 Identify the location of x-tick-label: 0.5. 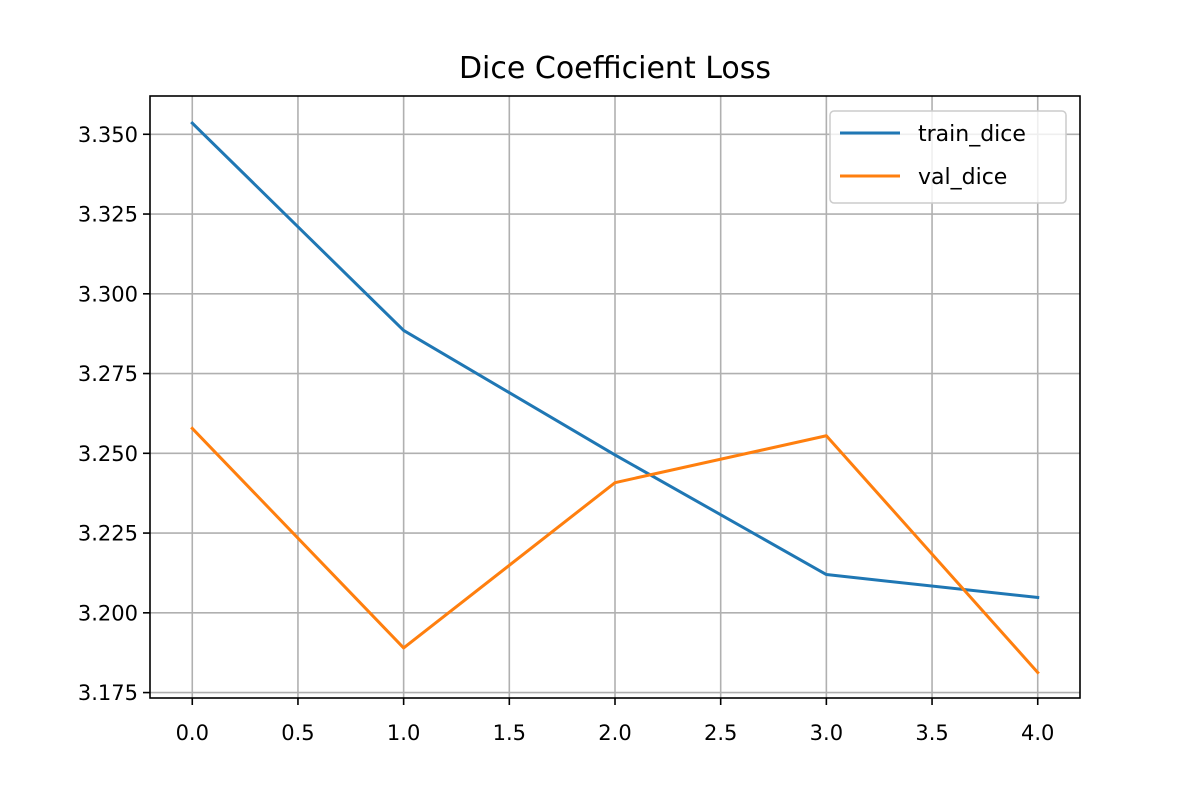
(297, 733).